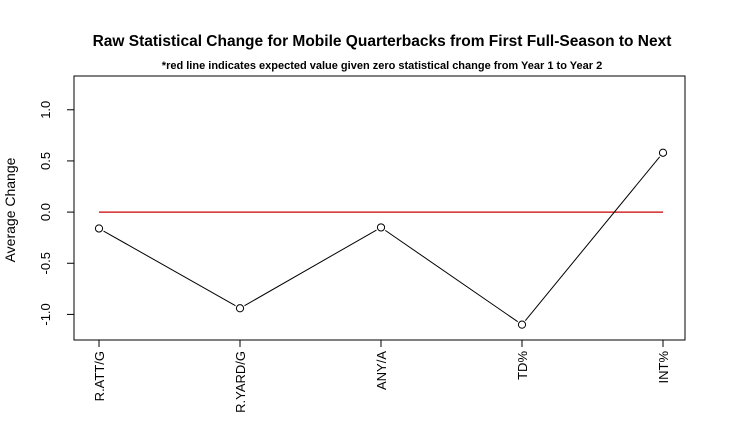 The width and height of the screenshot is (731, 440). I want to click on y-tick-label: 1.0, so click(45, 110).